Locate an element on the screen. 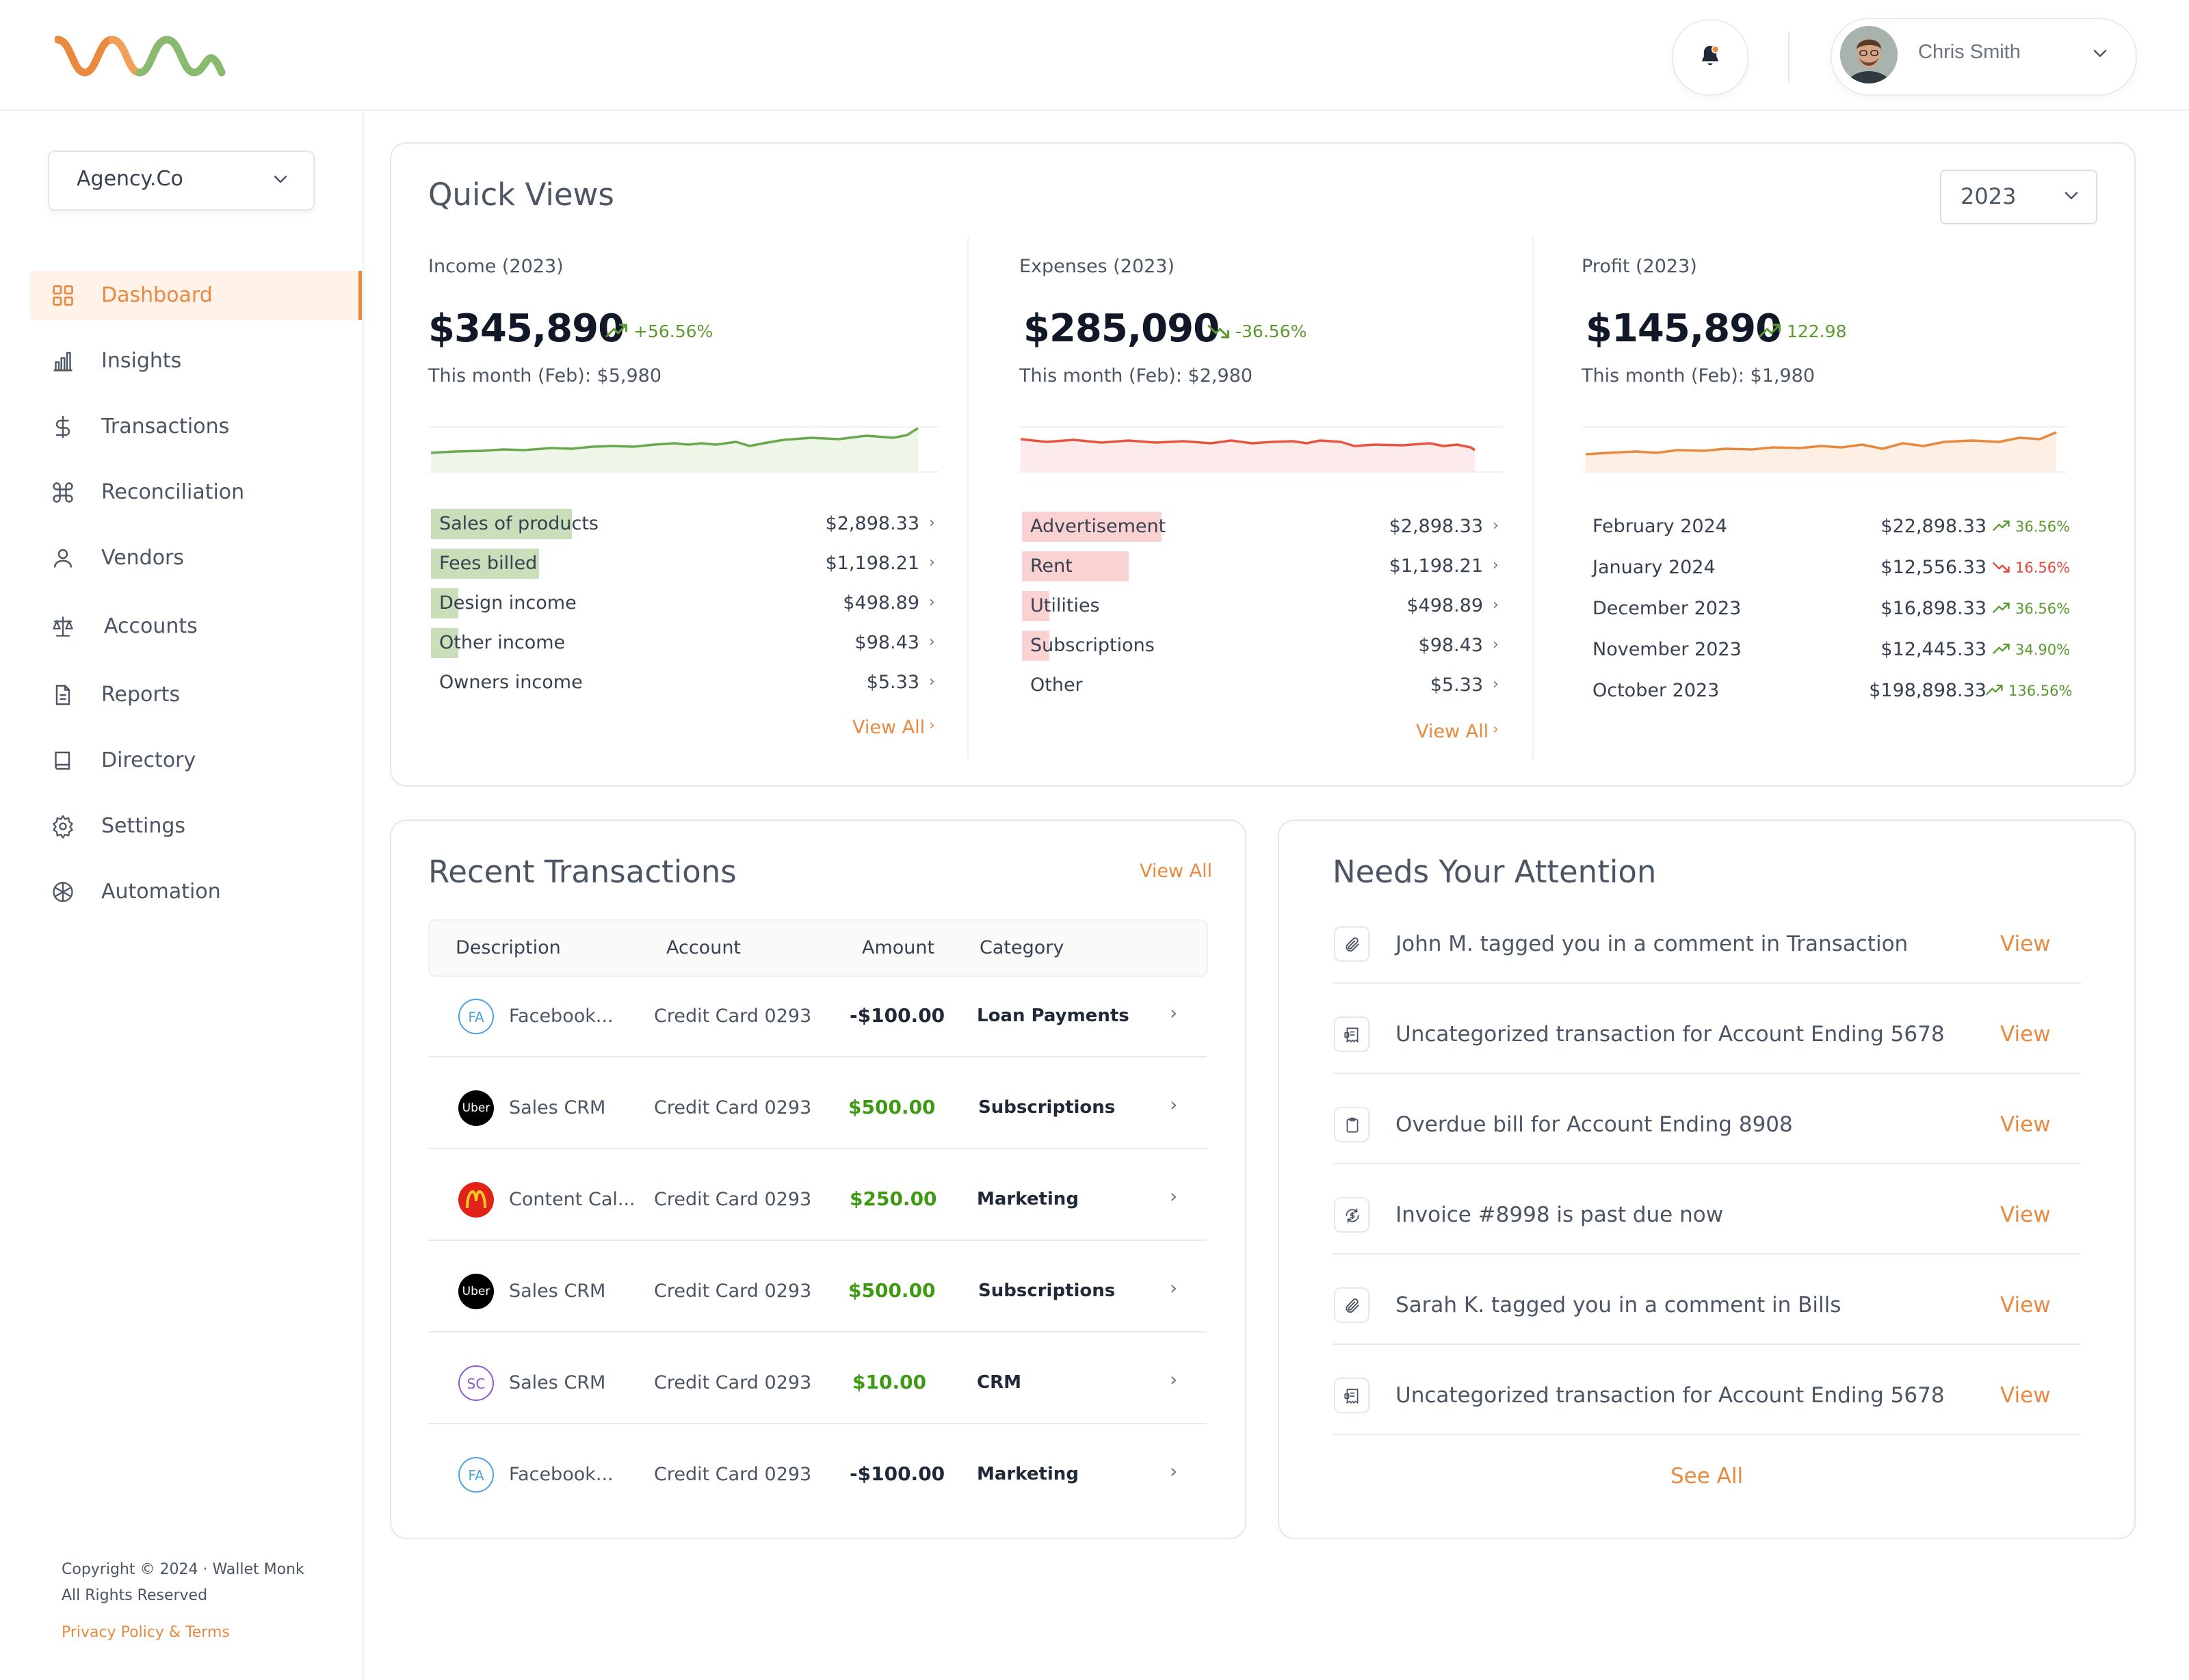 This screenshot has height=1680, width=2189. income-view-all-link: View All is located at coordinates (889, 727).